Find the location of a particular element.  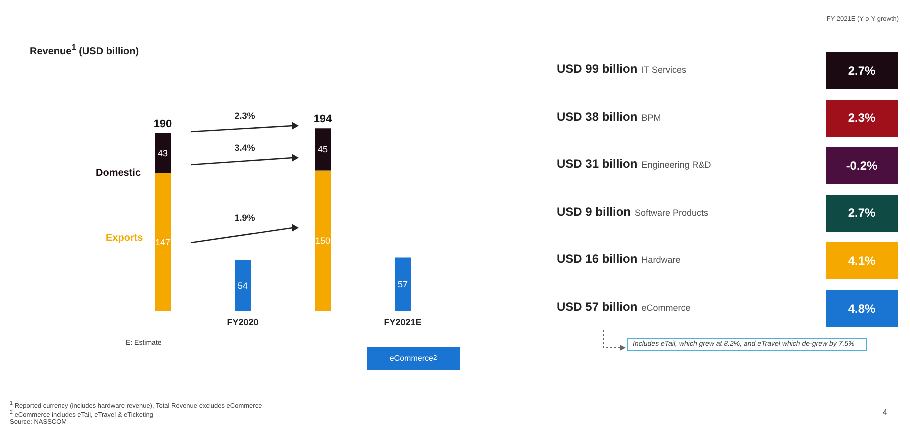

data-label: 54 is located at coordinates (243, 285).